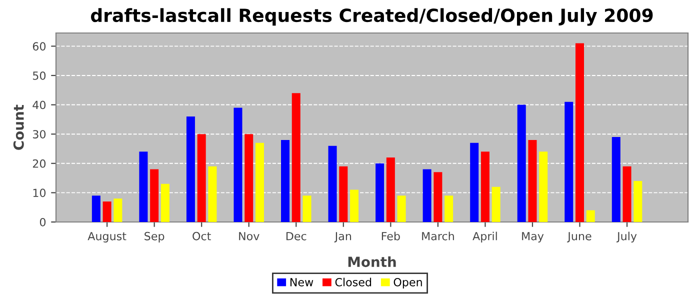 The image size is (700, 300). I want to click on x-tick-label: Oct, so click(201, 236).